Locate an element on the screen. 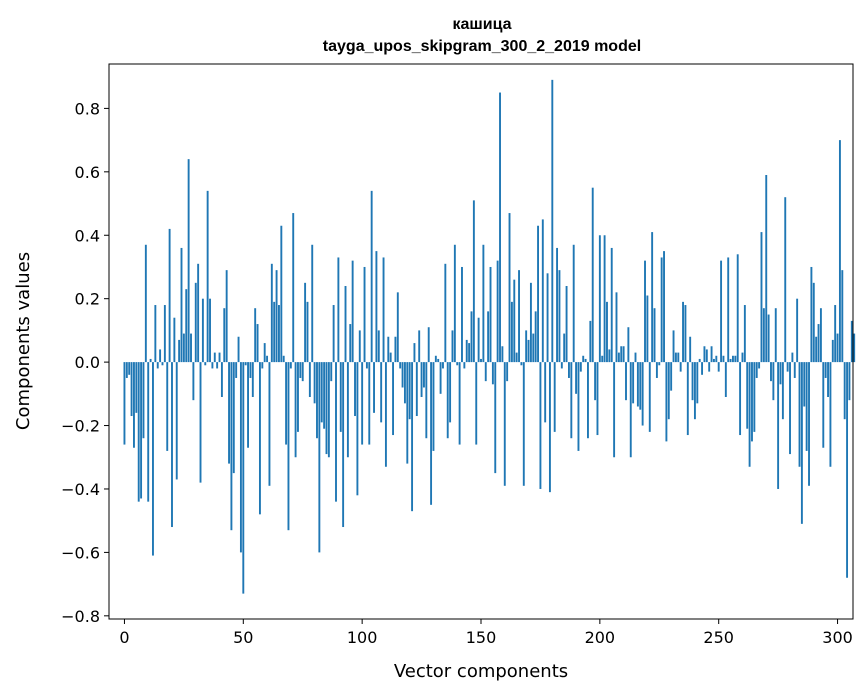 The height and width of the screenshot is (696, 867). chart-subtitle: tayga_upos_skipgram_300_2_2019 model is located at coordinates (482, 46).